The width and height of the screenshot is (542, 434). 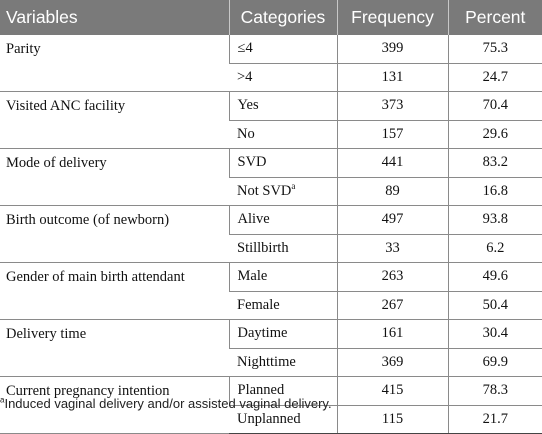 I want to click on category-cell: No, so click(x=283, y=134).